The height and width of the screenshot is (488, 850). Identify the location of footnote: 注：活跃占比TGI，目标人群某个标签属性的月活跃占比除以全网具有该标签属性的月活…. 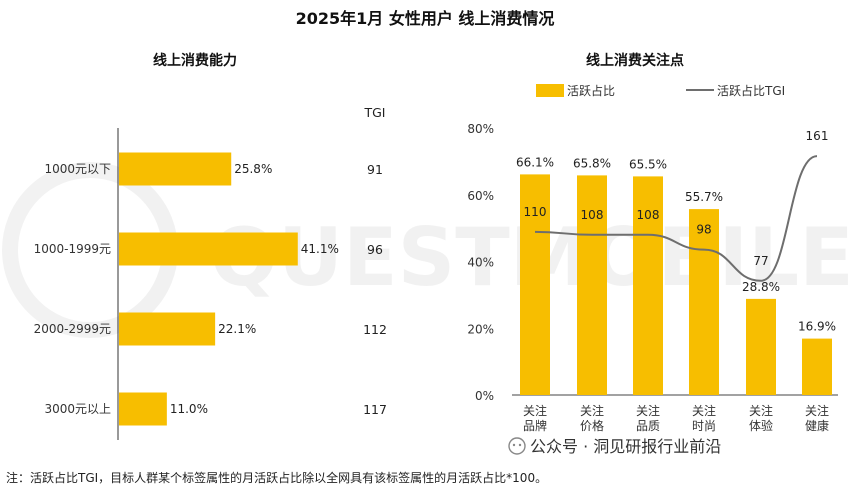
(276, 477).